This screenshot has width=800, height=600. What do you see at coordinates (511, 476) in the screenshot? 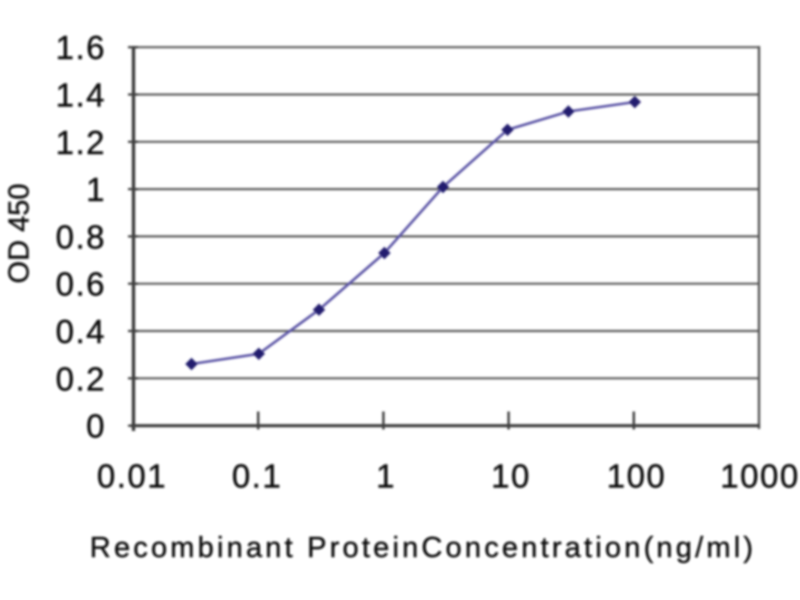
I see `svg-text: 10` at bounding box center [511, 476].